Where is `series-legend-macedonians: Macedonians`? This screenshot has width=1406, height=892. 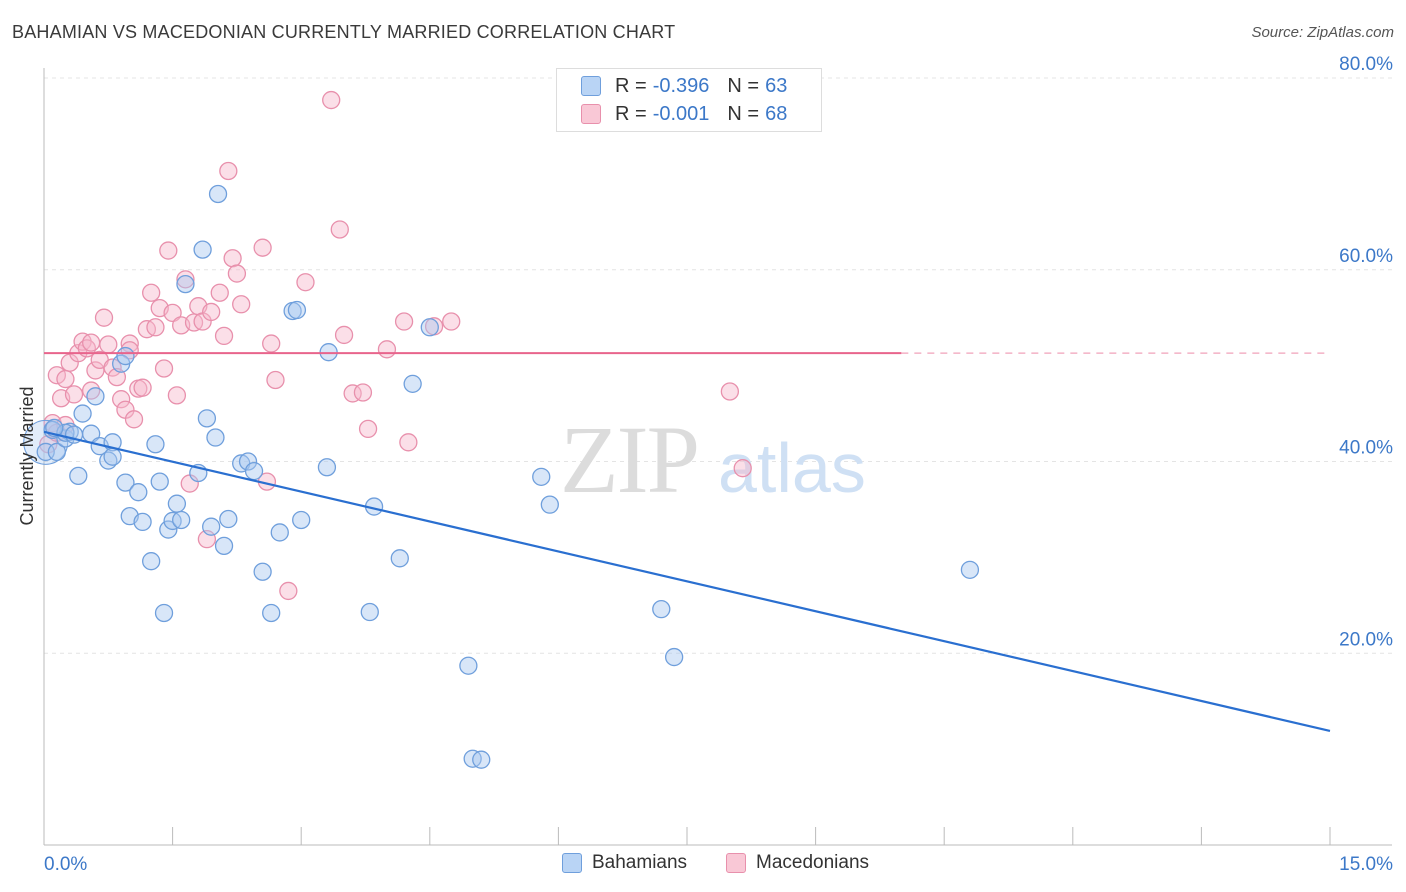
series-legend-macedonians: Macedonians is located at coordinates (797, 863).